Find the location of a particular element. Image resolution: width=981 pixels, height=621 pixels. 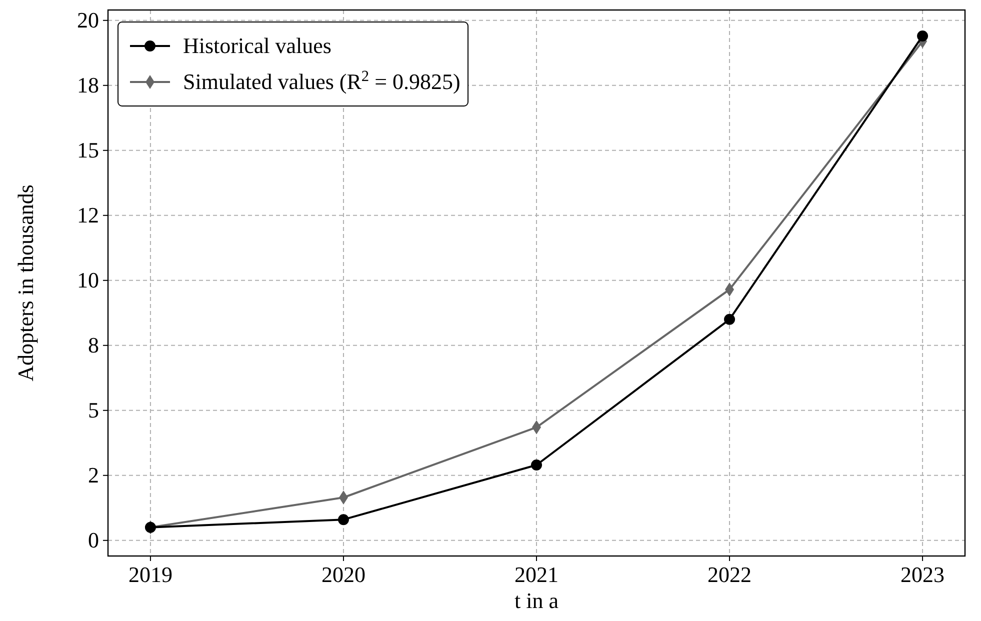

y-tick-label: 0 is located at coordinates (93, 539).